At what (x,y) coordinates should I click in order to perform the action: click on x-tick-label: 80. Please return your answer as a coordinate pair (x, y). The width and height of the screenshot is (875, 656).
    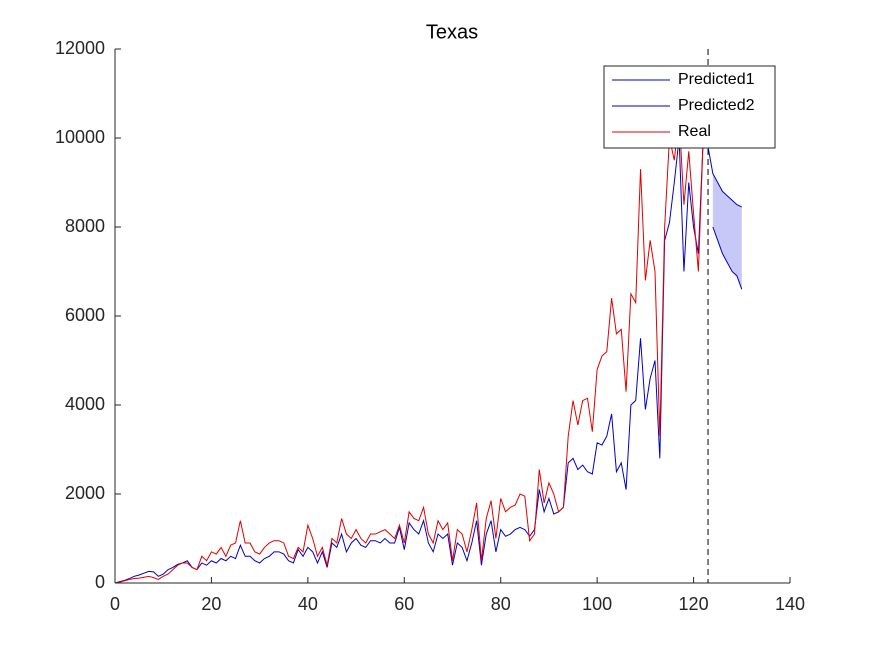
    Looking at the image, I should click on (501, 604).